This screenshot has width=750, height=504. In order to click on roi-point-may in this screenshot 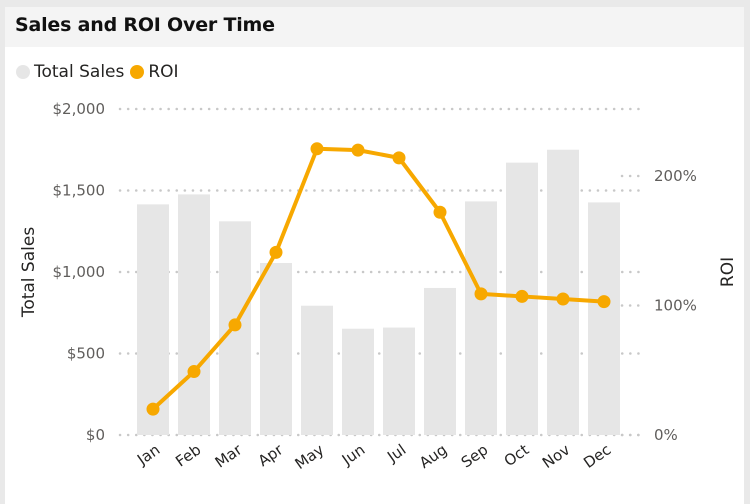, I will do `click(317, 149)`.